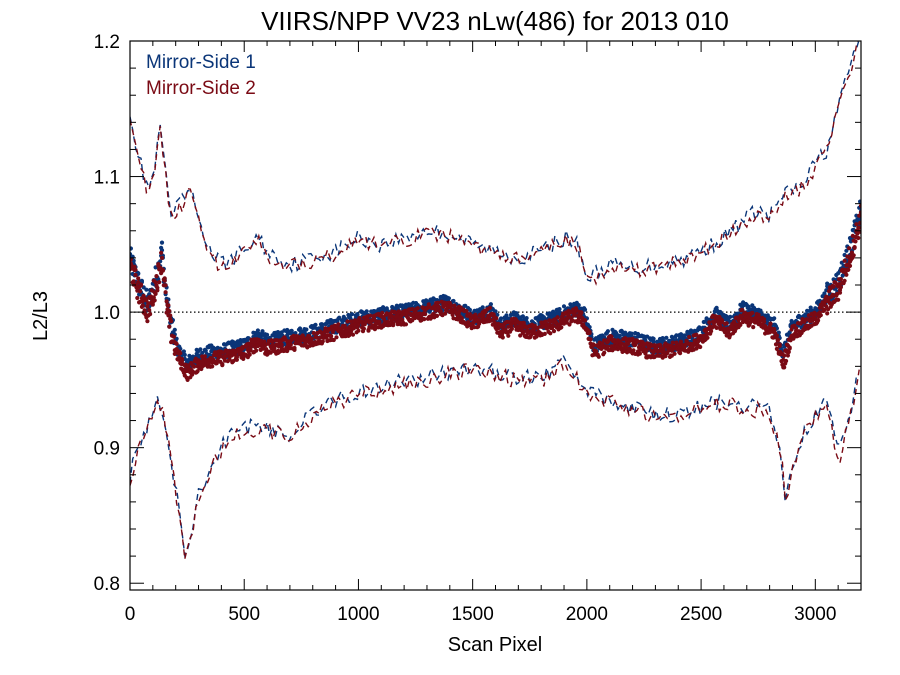 The height and width of the screenshot is (675, 900). I want to click on legend-mirror-side-2: Mirror-Side 2, so click(201, 88).